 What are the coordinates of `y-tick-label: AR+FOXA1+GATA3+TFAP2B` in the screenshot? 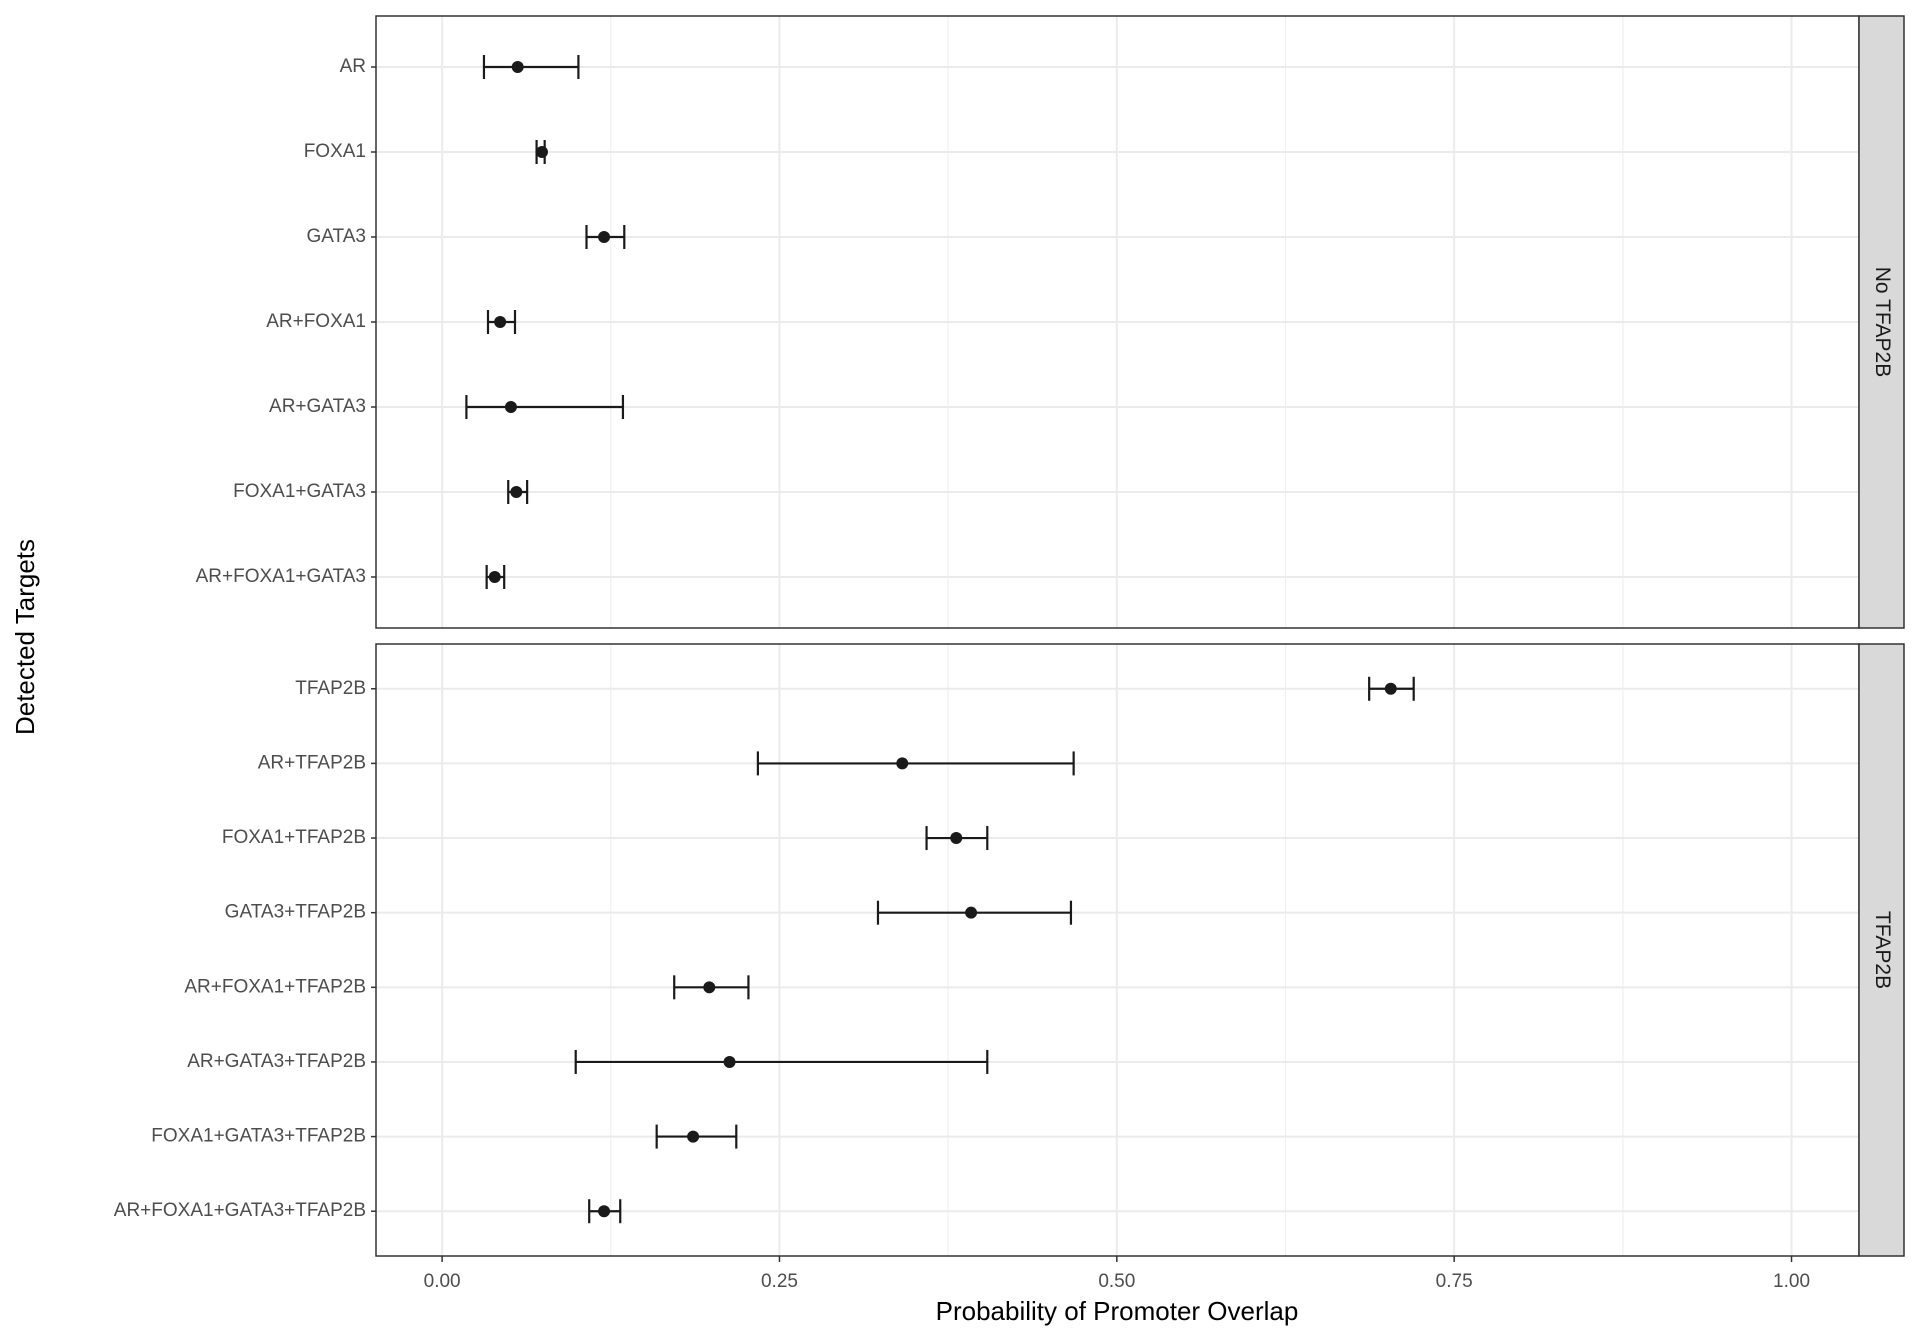 It's located at (240, 1210).